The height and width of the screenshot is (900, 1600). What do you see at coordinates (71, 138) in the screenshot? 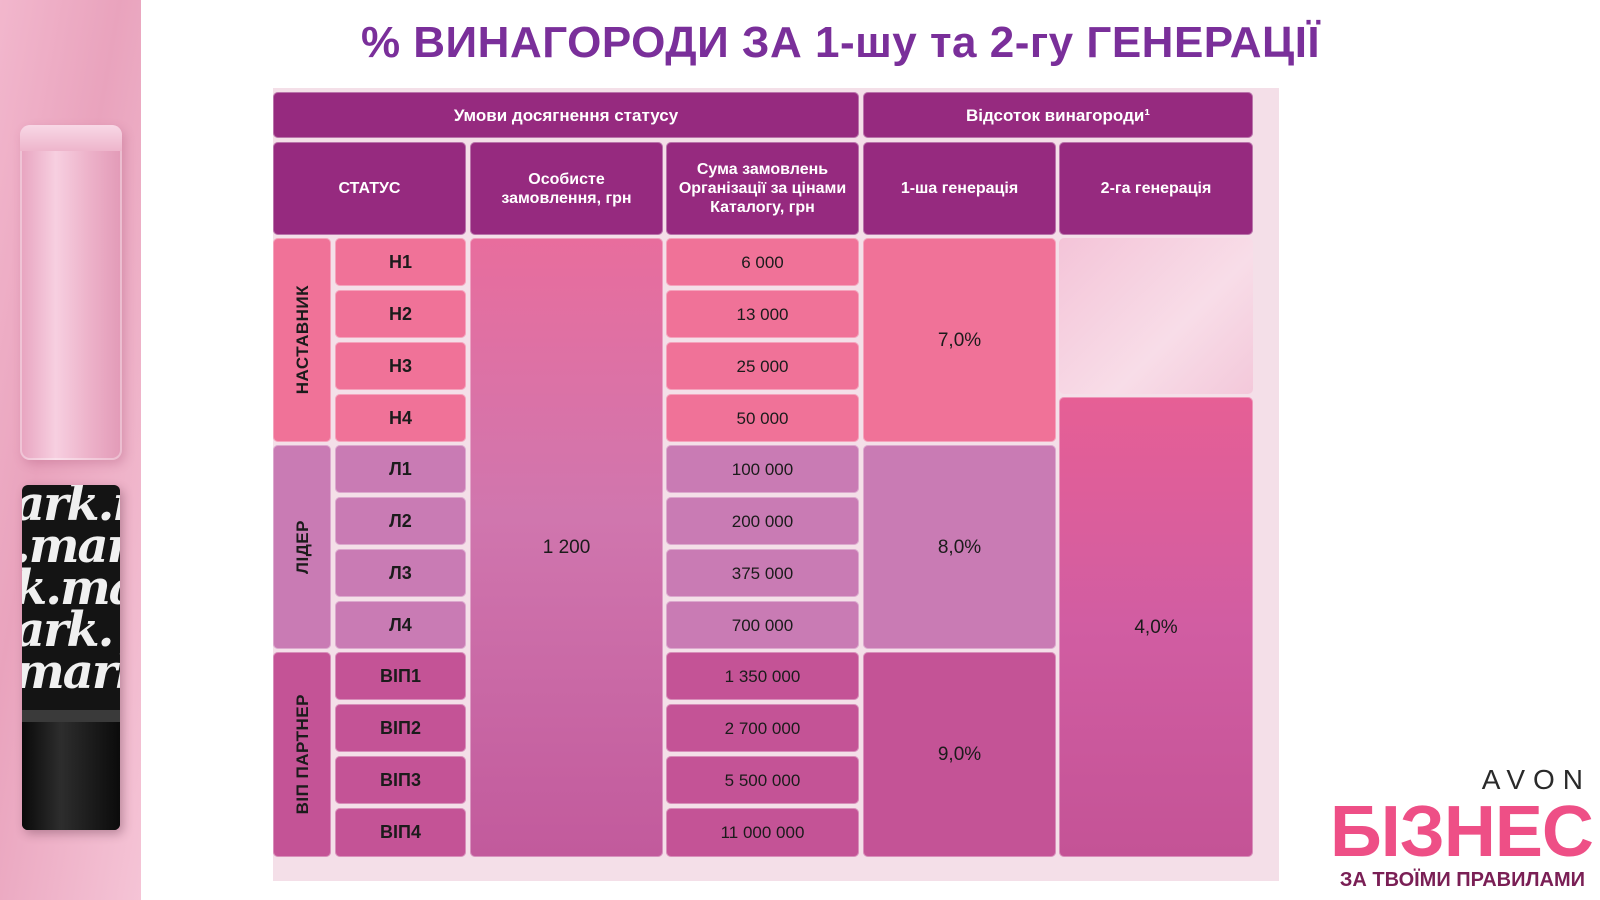
I see `lipstick-cap-top` at bounding box center [71, 138].